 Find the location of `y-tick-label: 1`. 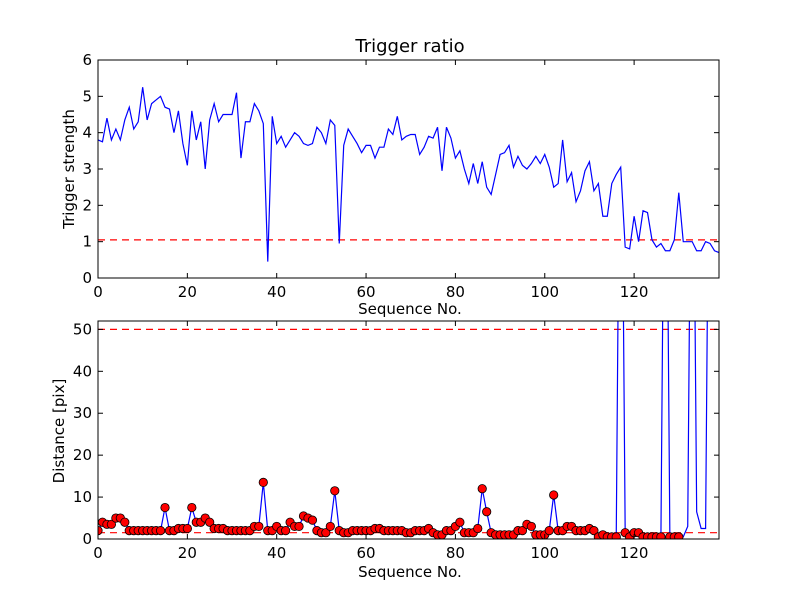

y-tick-label: 1 is located at coordinates (87, 242).